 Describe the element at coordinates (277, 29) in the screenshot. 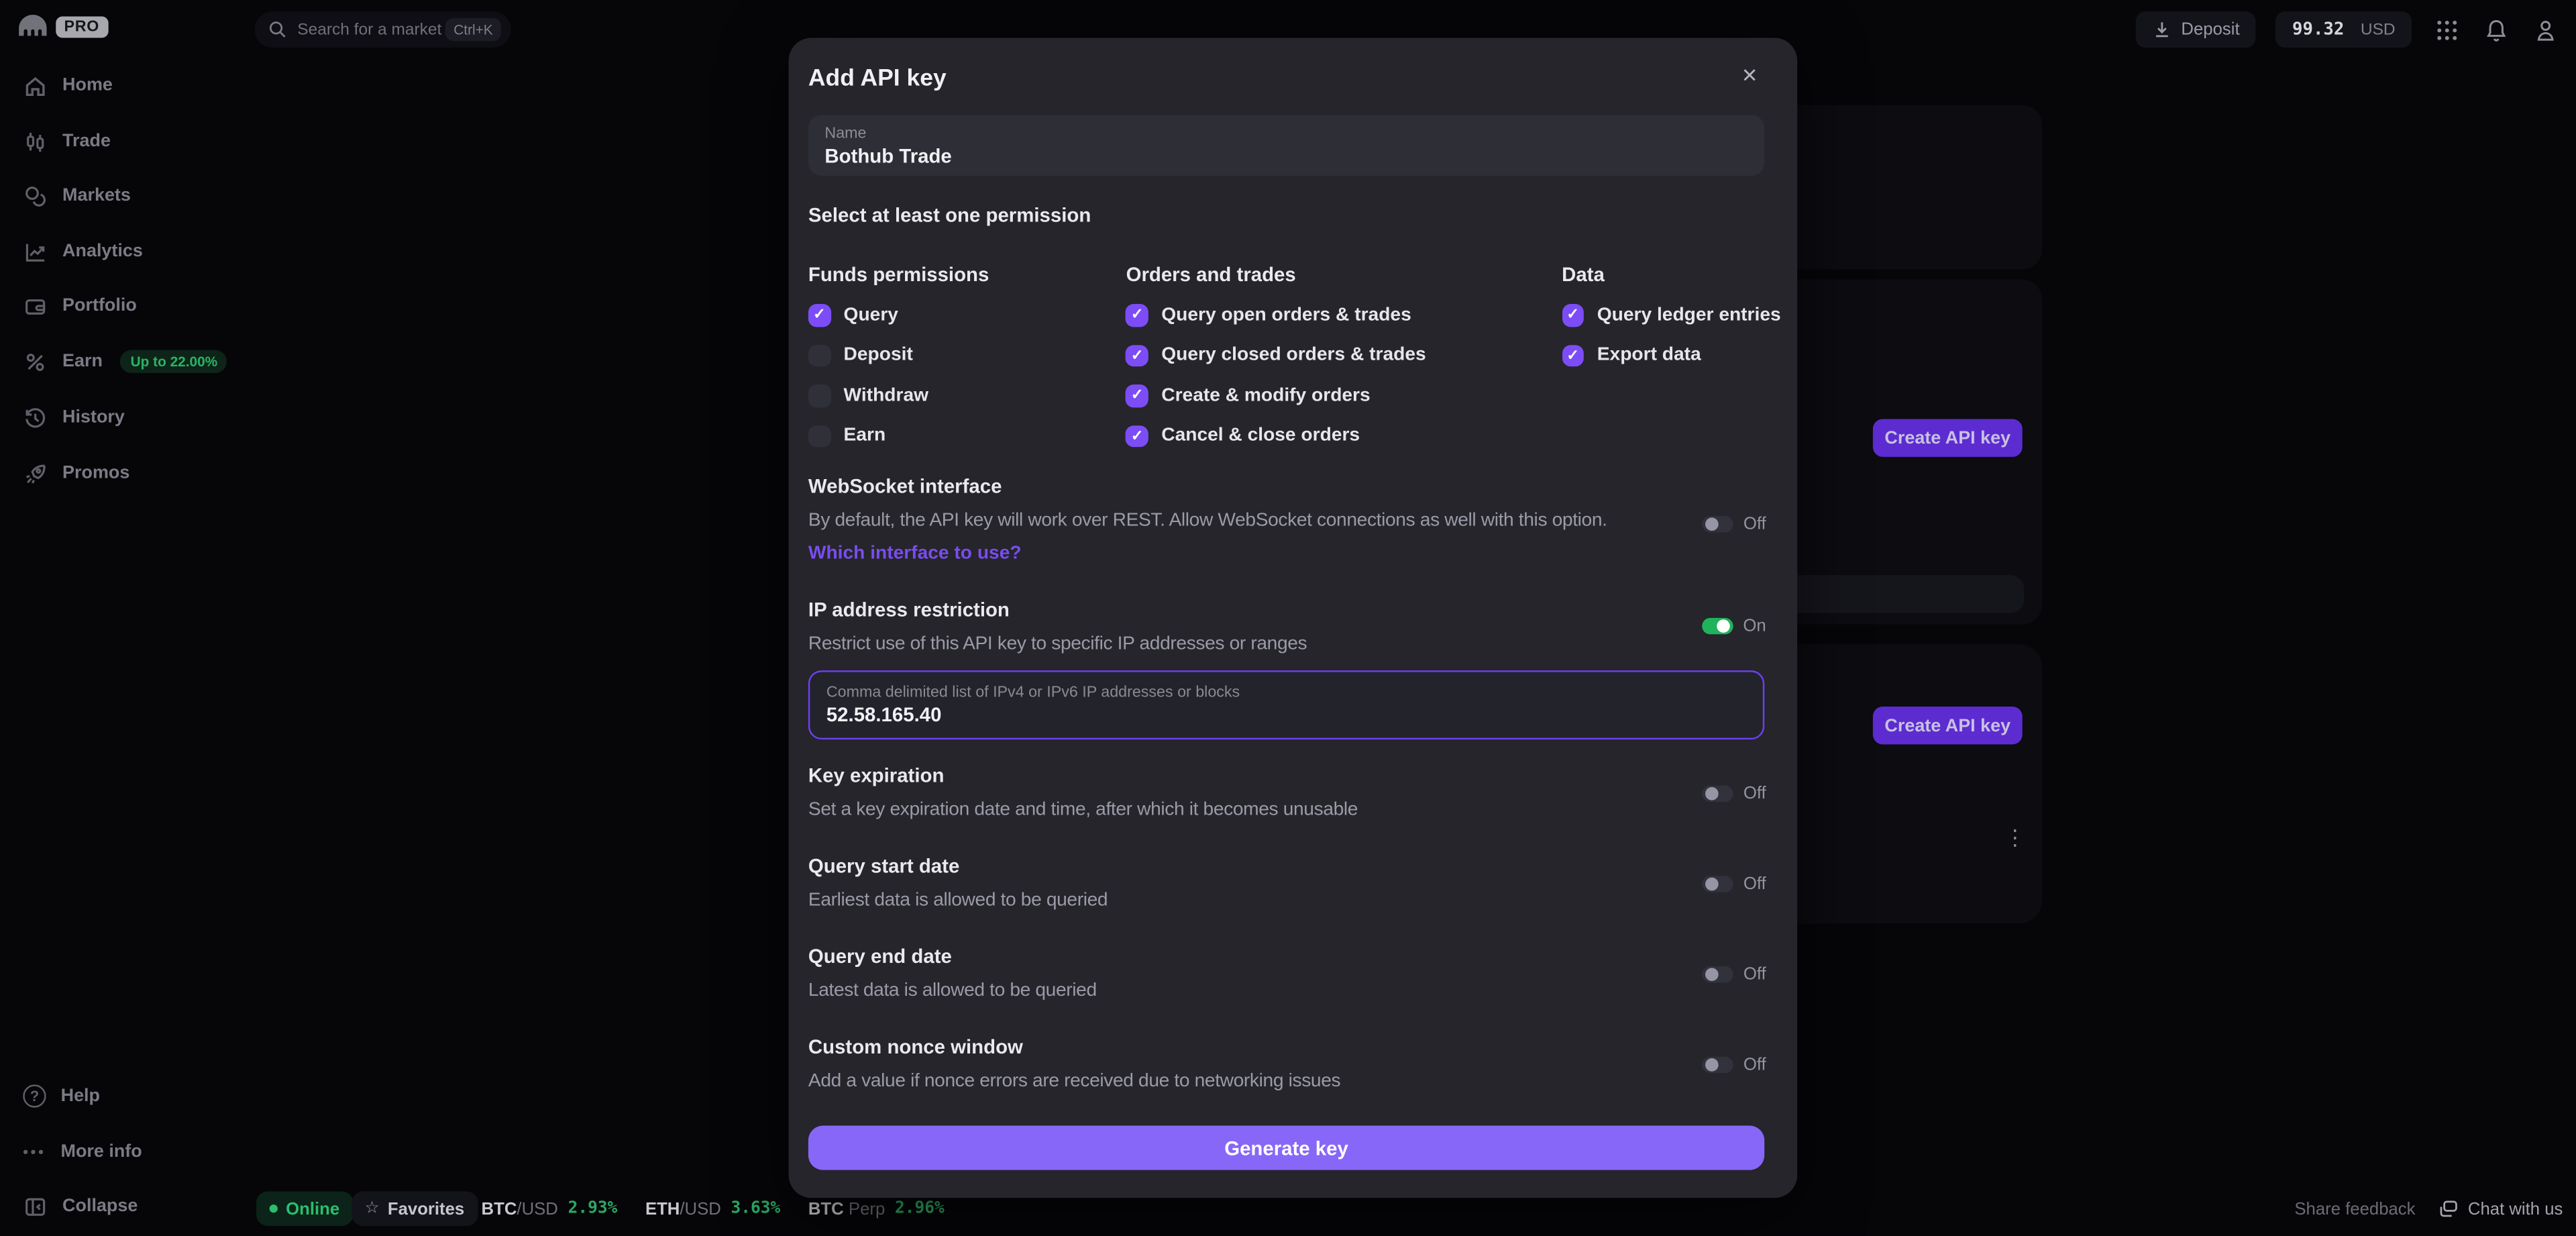

I see `search-icon` at that location.